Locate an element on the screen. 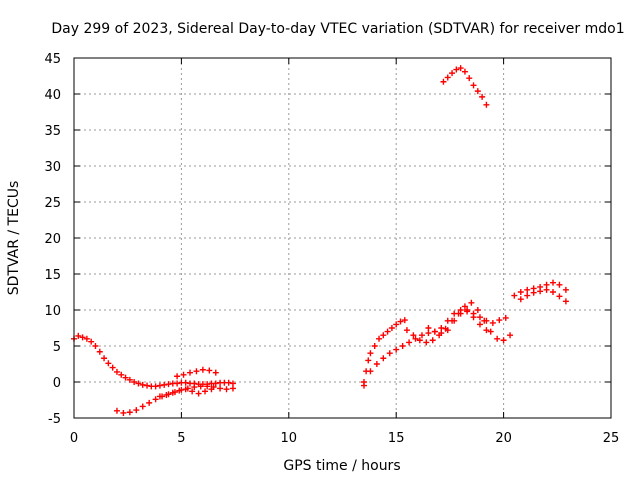  y-tick-label: 35 is located at coordinates (52, 131).